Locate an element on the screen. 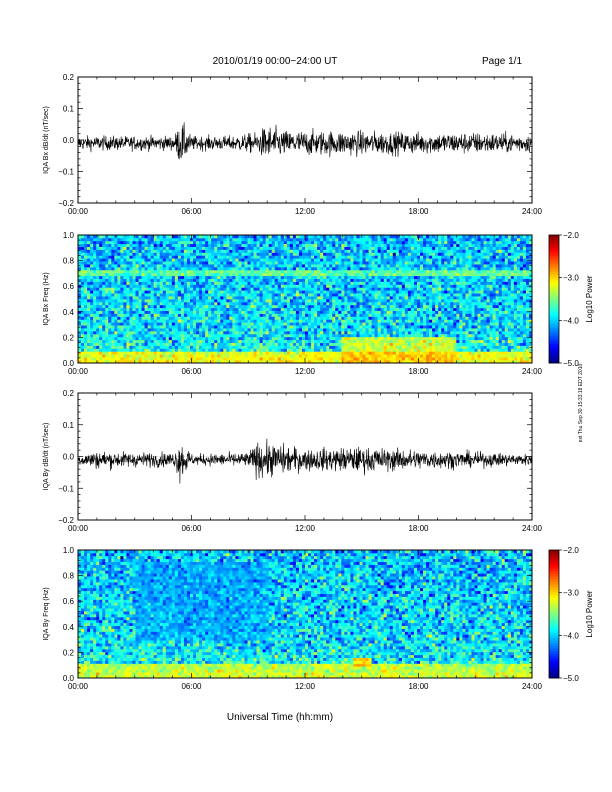 This screenshot has height=792, width=612. figure-title: 2010/01/19 00:00−24:00 UT is located at coordinates (275, 61).